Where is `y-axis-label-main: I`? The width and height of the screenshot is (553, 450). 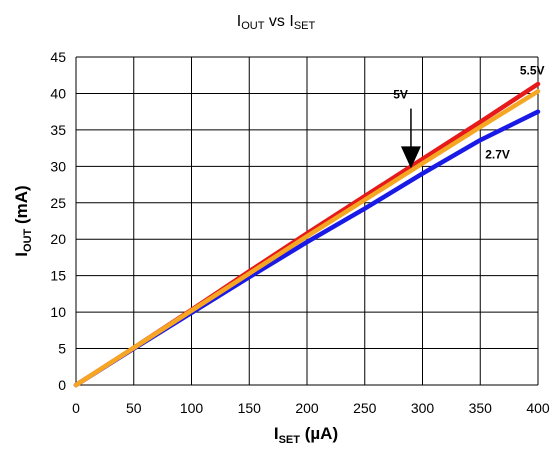 y-axis-label-main: I is located at coordinates (21, 254).